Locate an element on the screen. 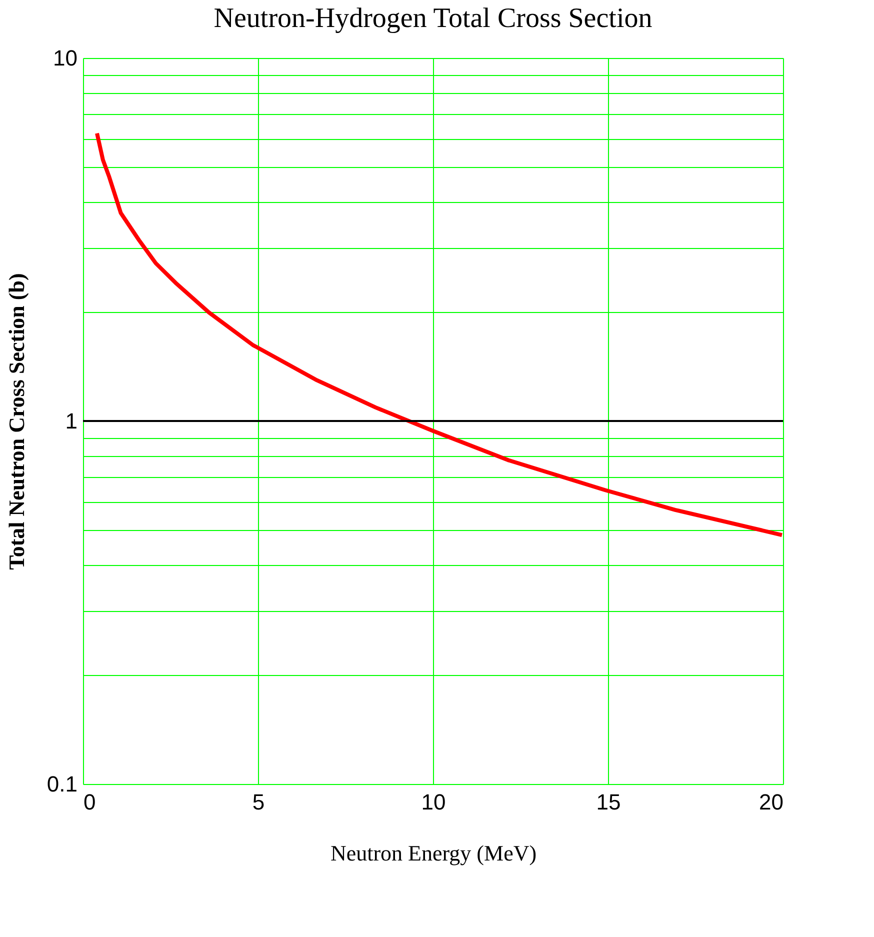 The image size is (874, 937). x-tick-label: 0 is located at coordinates (90, 802).